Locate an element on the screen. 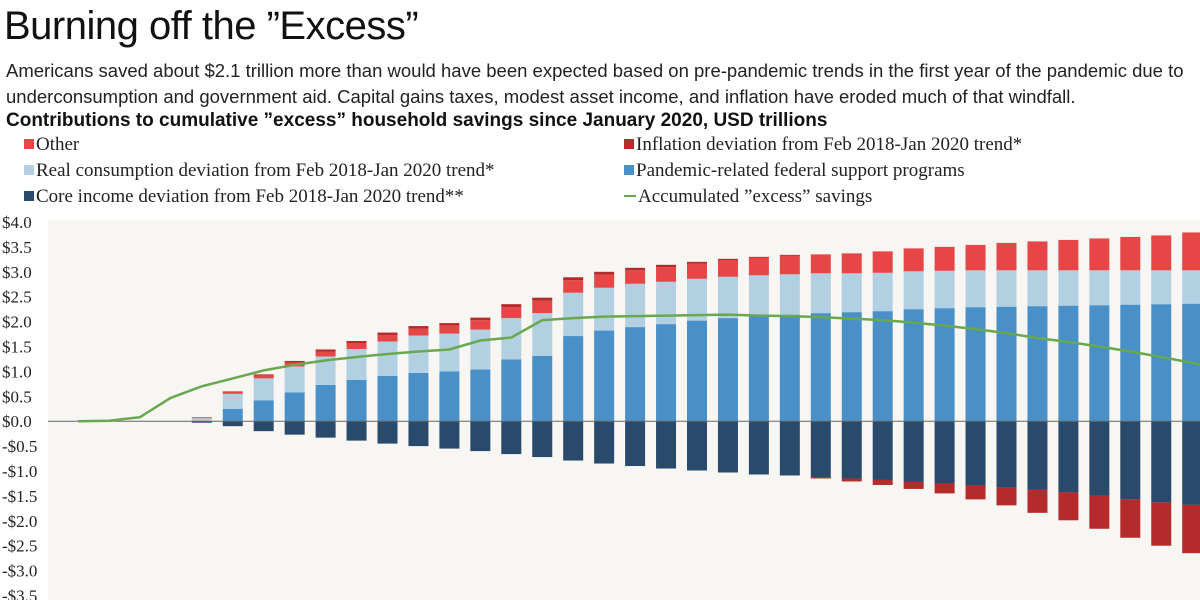 This screenshot has width=1200, height=600. y-tick-label: $1.5 is located at coordinates (17, 347).